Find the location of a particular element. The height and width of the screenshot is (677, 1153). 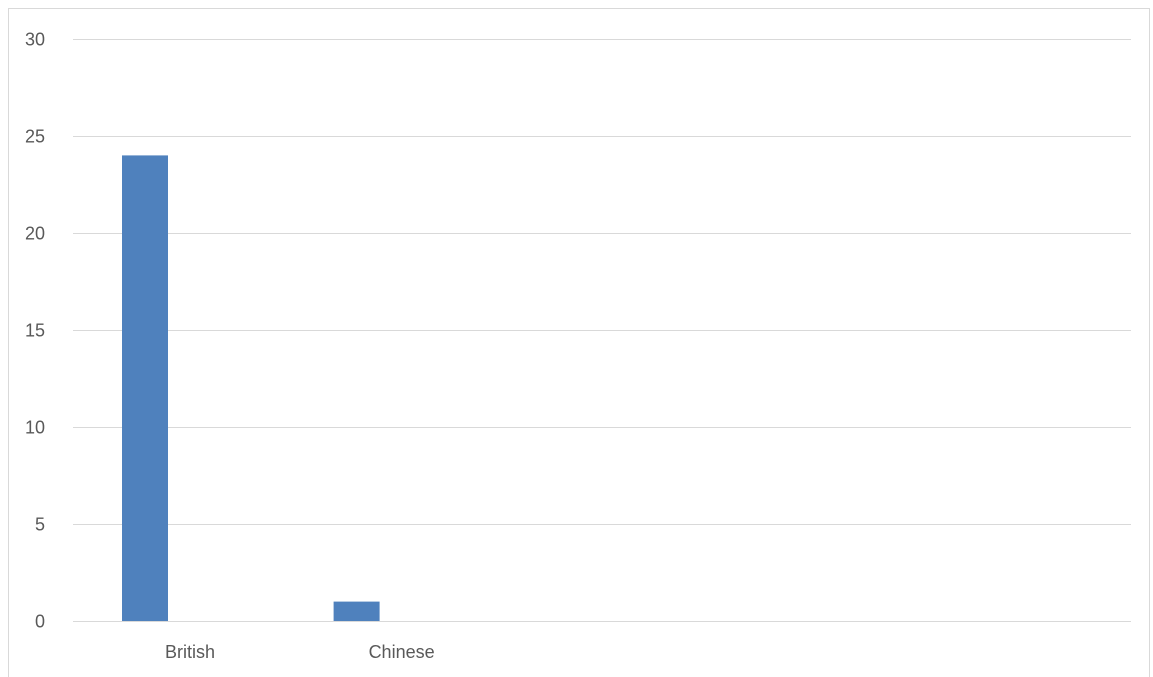

y-tick-label: 10 is located at coordinates (35, 428).